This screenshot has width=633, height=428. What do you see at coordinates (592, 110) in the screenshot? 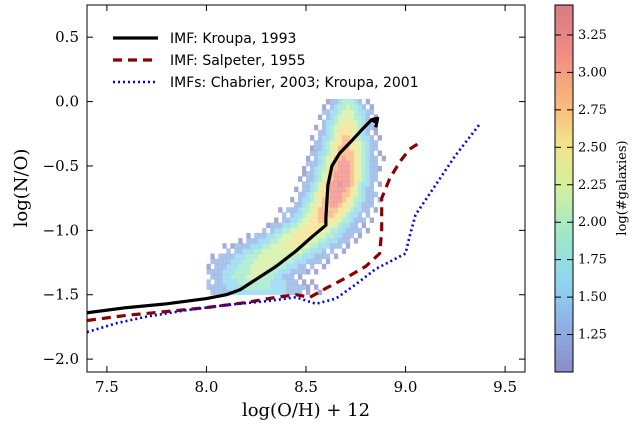
I see `colorbar-tick-label: 2.75` at bounding box center [592, 110].